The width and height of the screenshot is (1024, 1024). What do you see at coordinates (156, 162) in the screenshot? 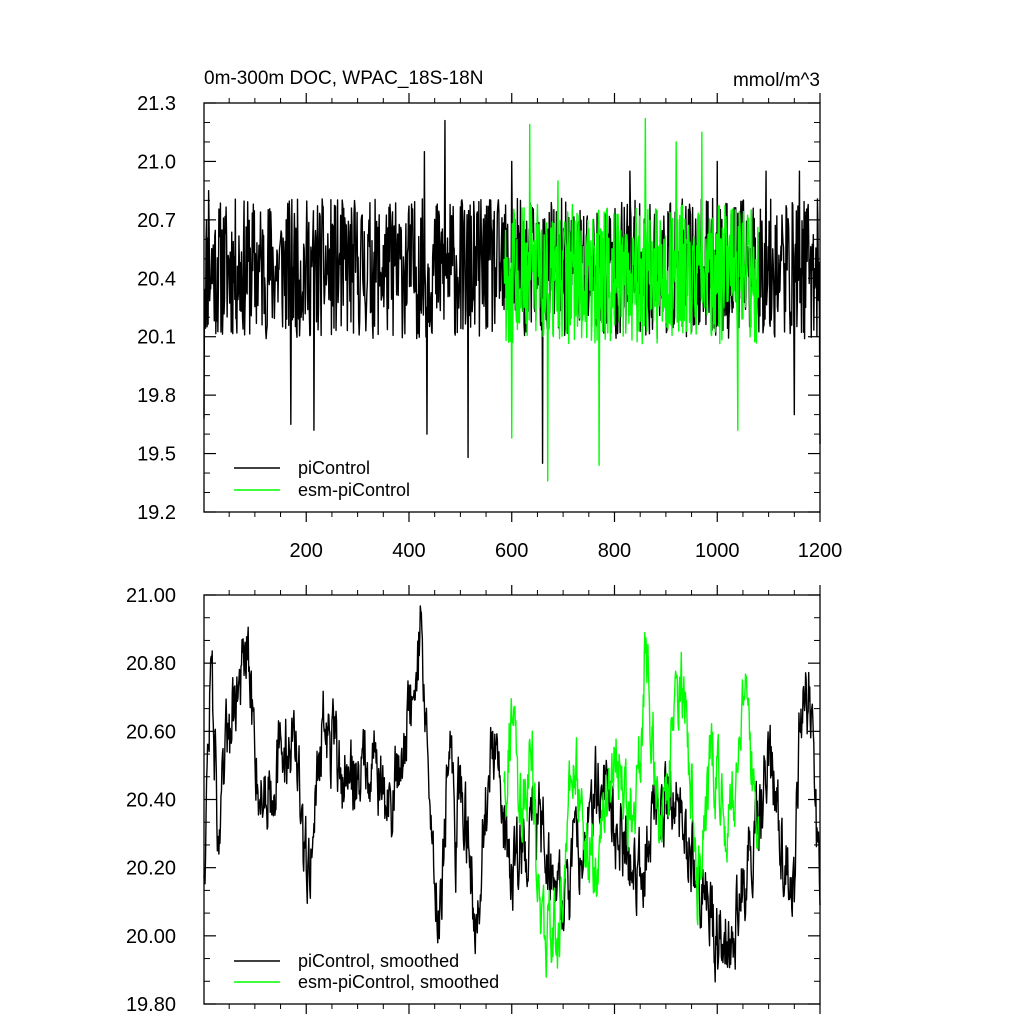
I see `y-tick-label: 21.0` at bounding box center [156, 162].